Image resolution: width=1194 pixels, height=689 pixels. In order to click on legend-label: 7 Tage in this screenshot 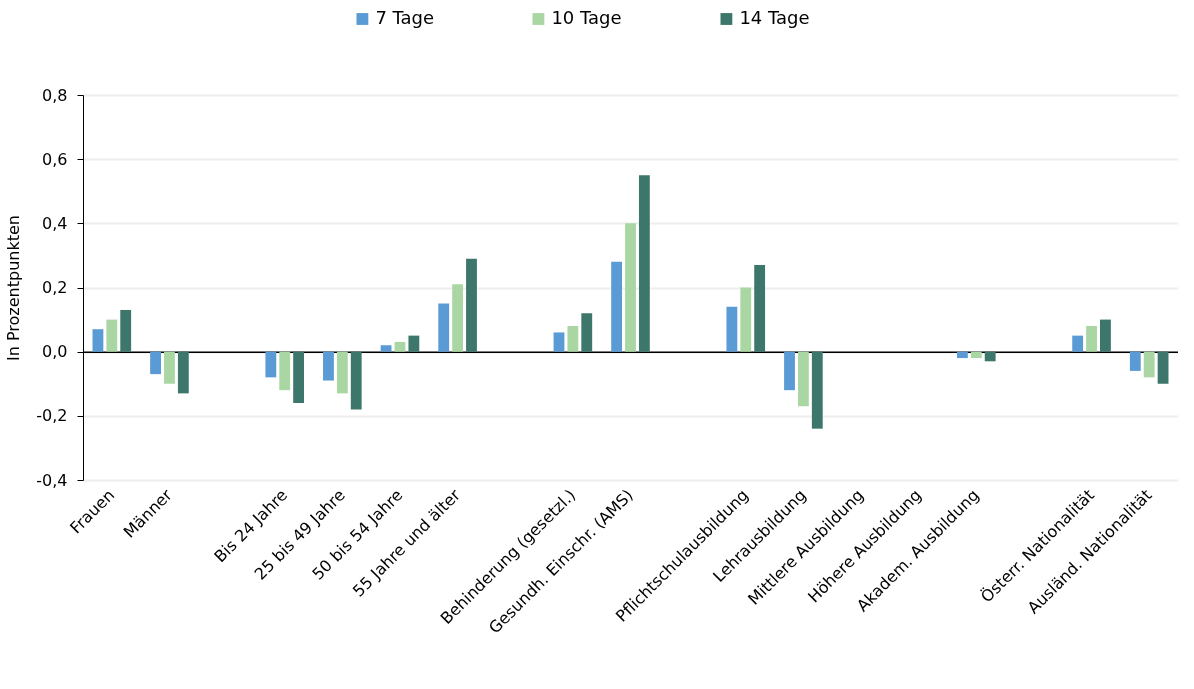, I will do `click(405, 17)`.